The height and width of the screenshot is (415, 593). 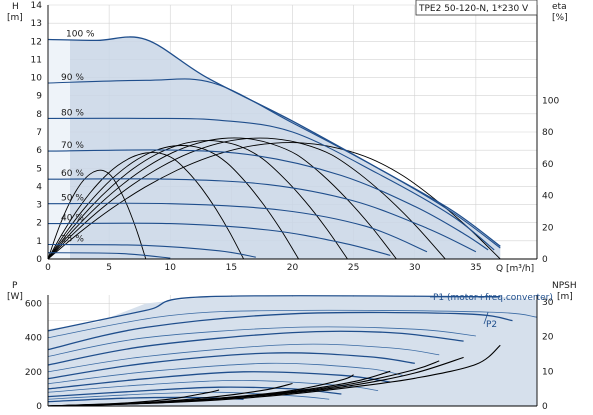 What do you see at coordinates (548, 338) in the screenshot?
I see `npsh-y2-tick-2: 20` at bounding box center [548, 338].